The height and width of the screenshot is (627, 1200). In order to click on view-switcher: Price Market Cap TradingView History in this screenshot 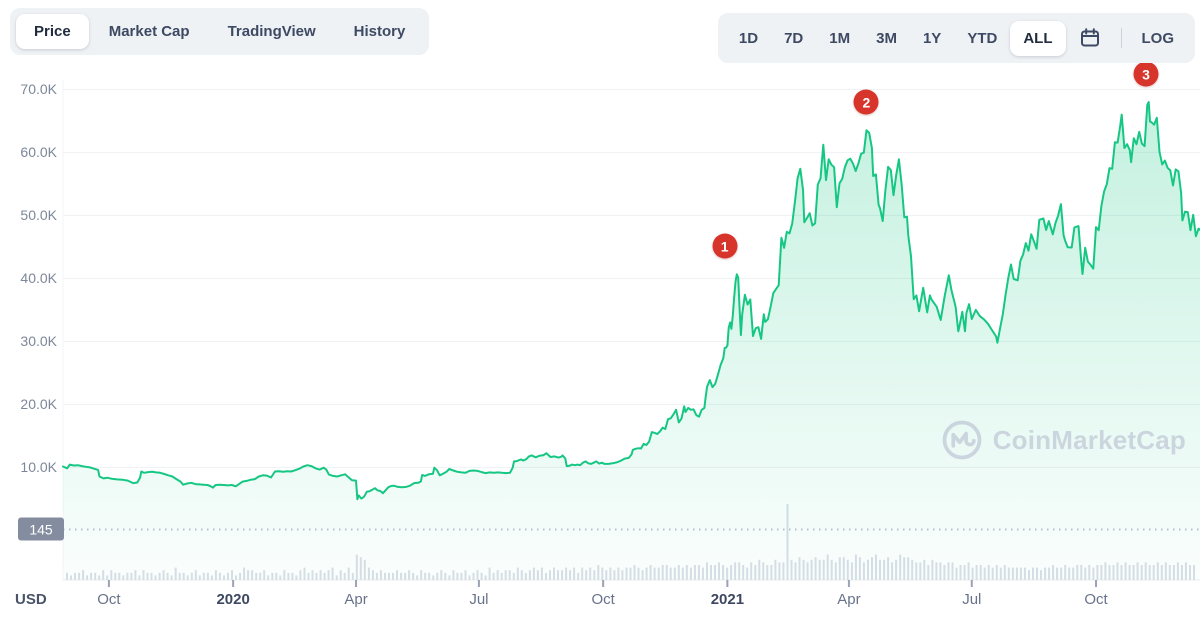, I will do `click(220, 31)`.